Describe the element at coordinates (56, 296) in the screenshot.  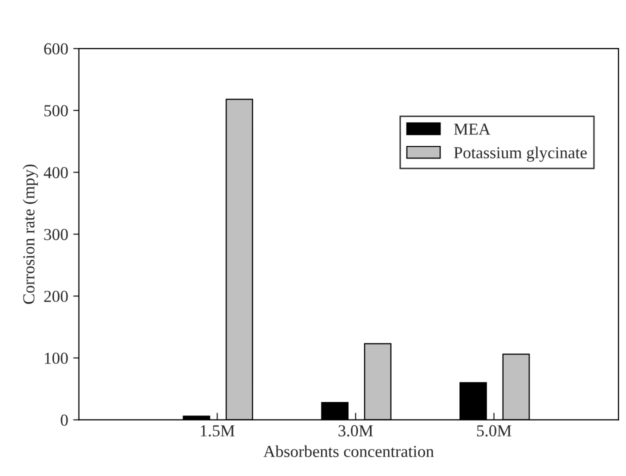
I see `y-tick-label: 200` at that location.